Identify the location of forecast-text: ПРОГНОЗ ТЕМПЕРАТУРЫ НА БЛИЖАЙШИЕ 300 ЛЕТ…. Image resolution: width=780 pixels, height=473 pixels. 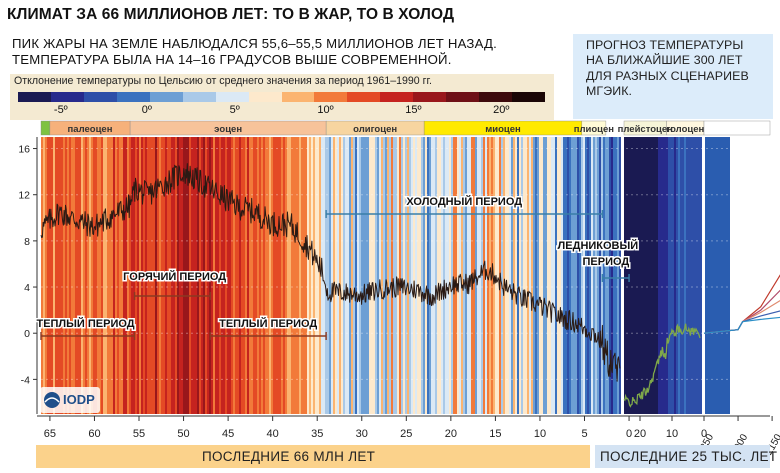
(667, 69).